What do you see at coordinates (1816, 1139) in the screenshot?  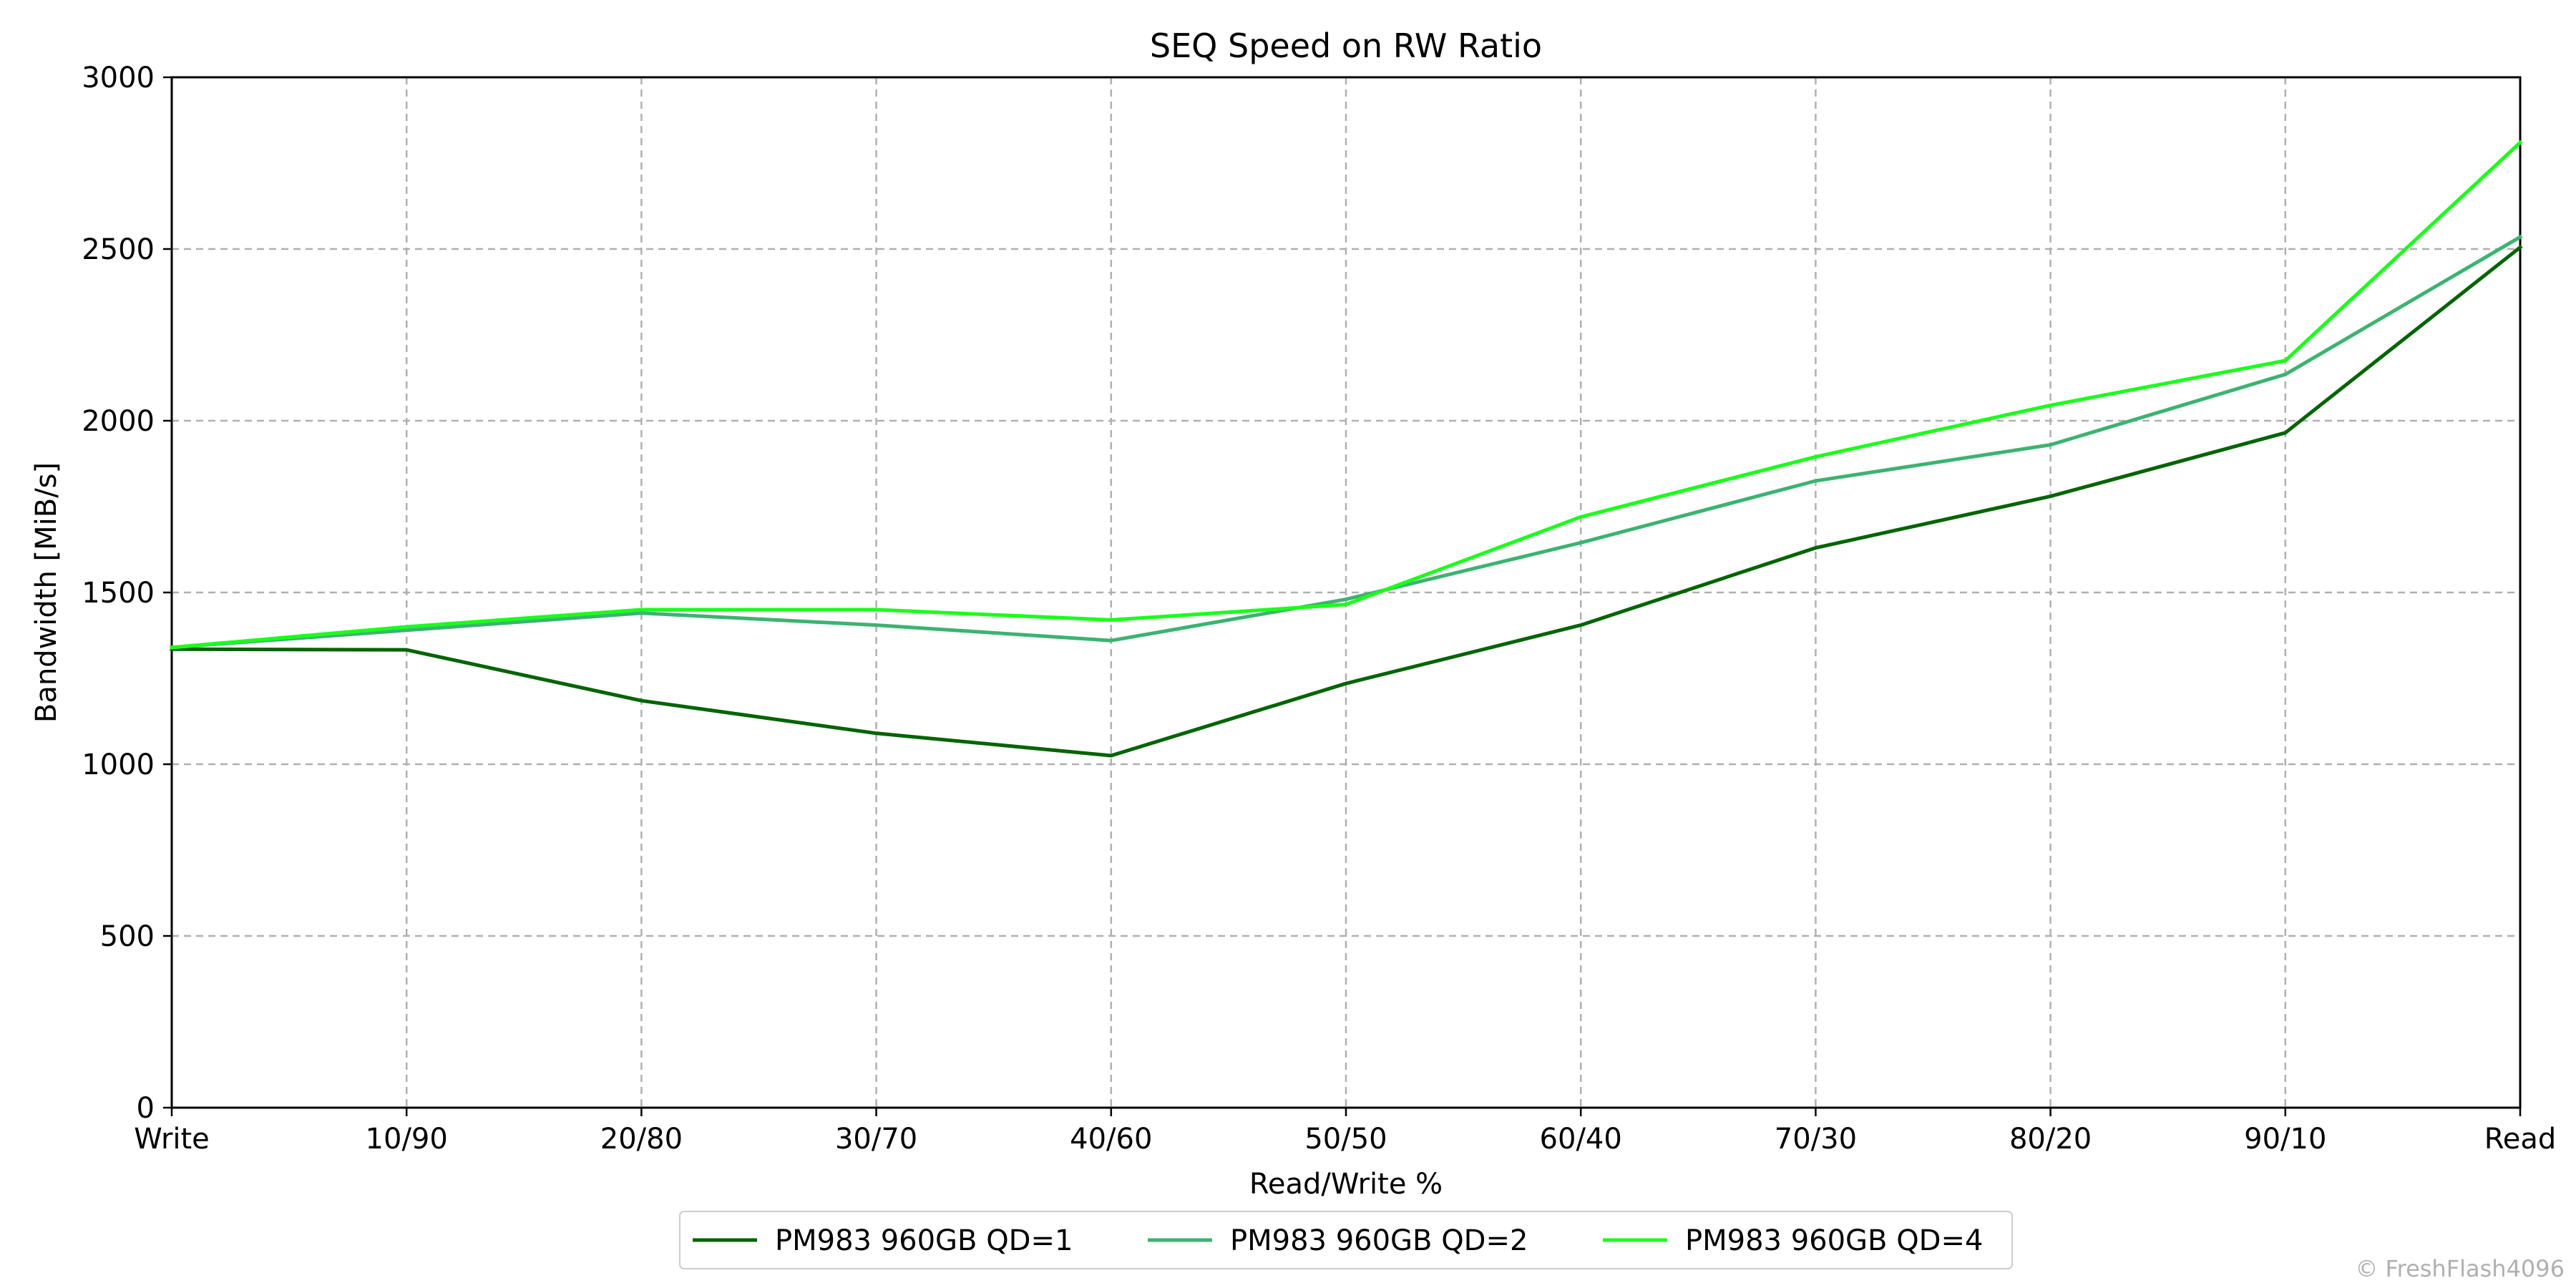 I see `x-tick-label: 70/30` at bounding box center [1816, 1139].